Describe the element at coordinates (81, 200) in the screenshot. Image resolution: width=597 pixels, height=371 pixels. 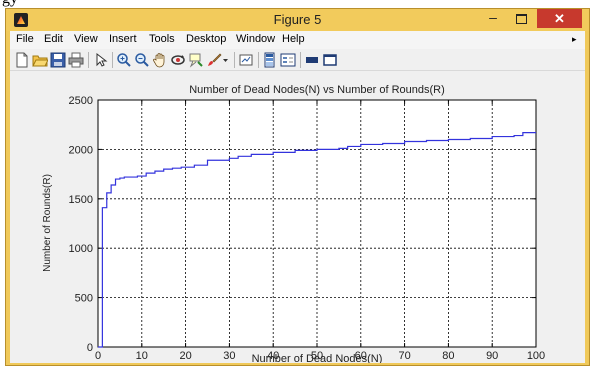
I see `y-tick-label: 1500` at that location.